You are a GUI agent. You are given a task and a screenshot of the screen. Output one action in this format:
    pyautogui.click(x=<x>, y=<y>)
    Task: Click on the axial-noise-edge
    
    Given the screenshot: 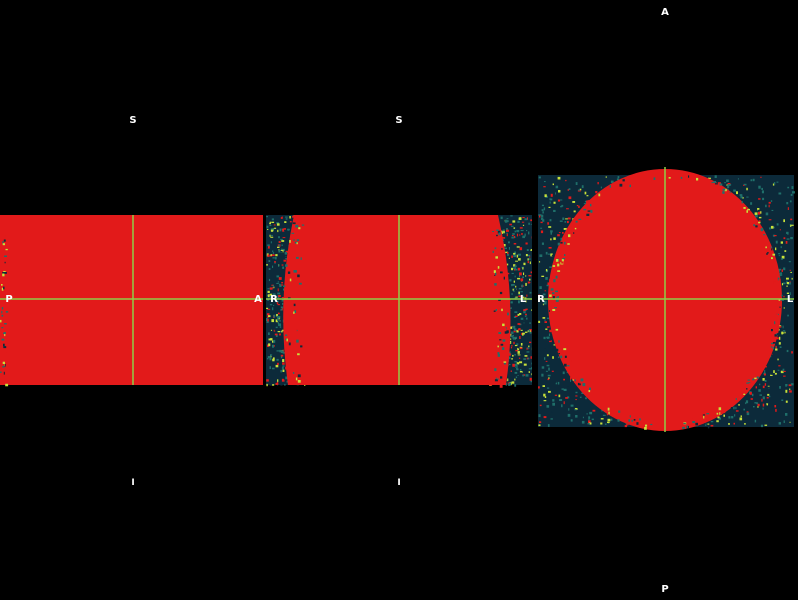 What is the action you would take?
    pyautogui.click(x=666, y=302)
    